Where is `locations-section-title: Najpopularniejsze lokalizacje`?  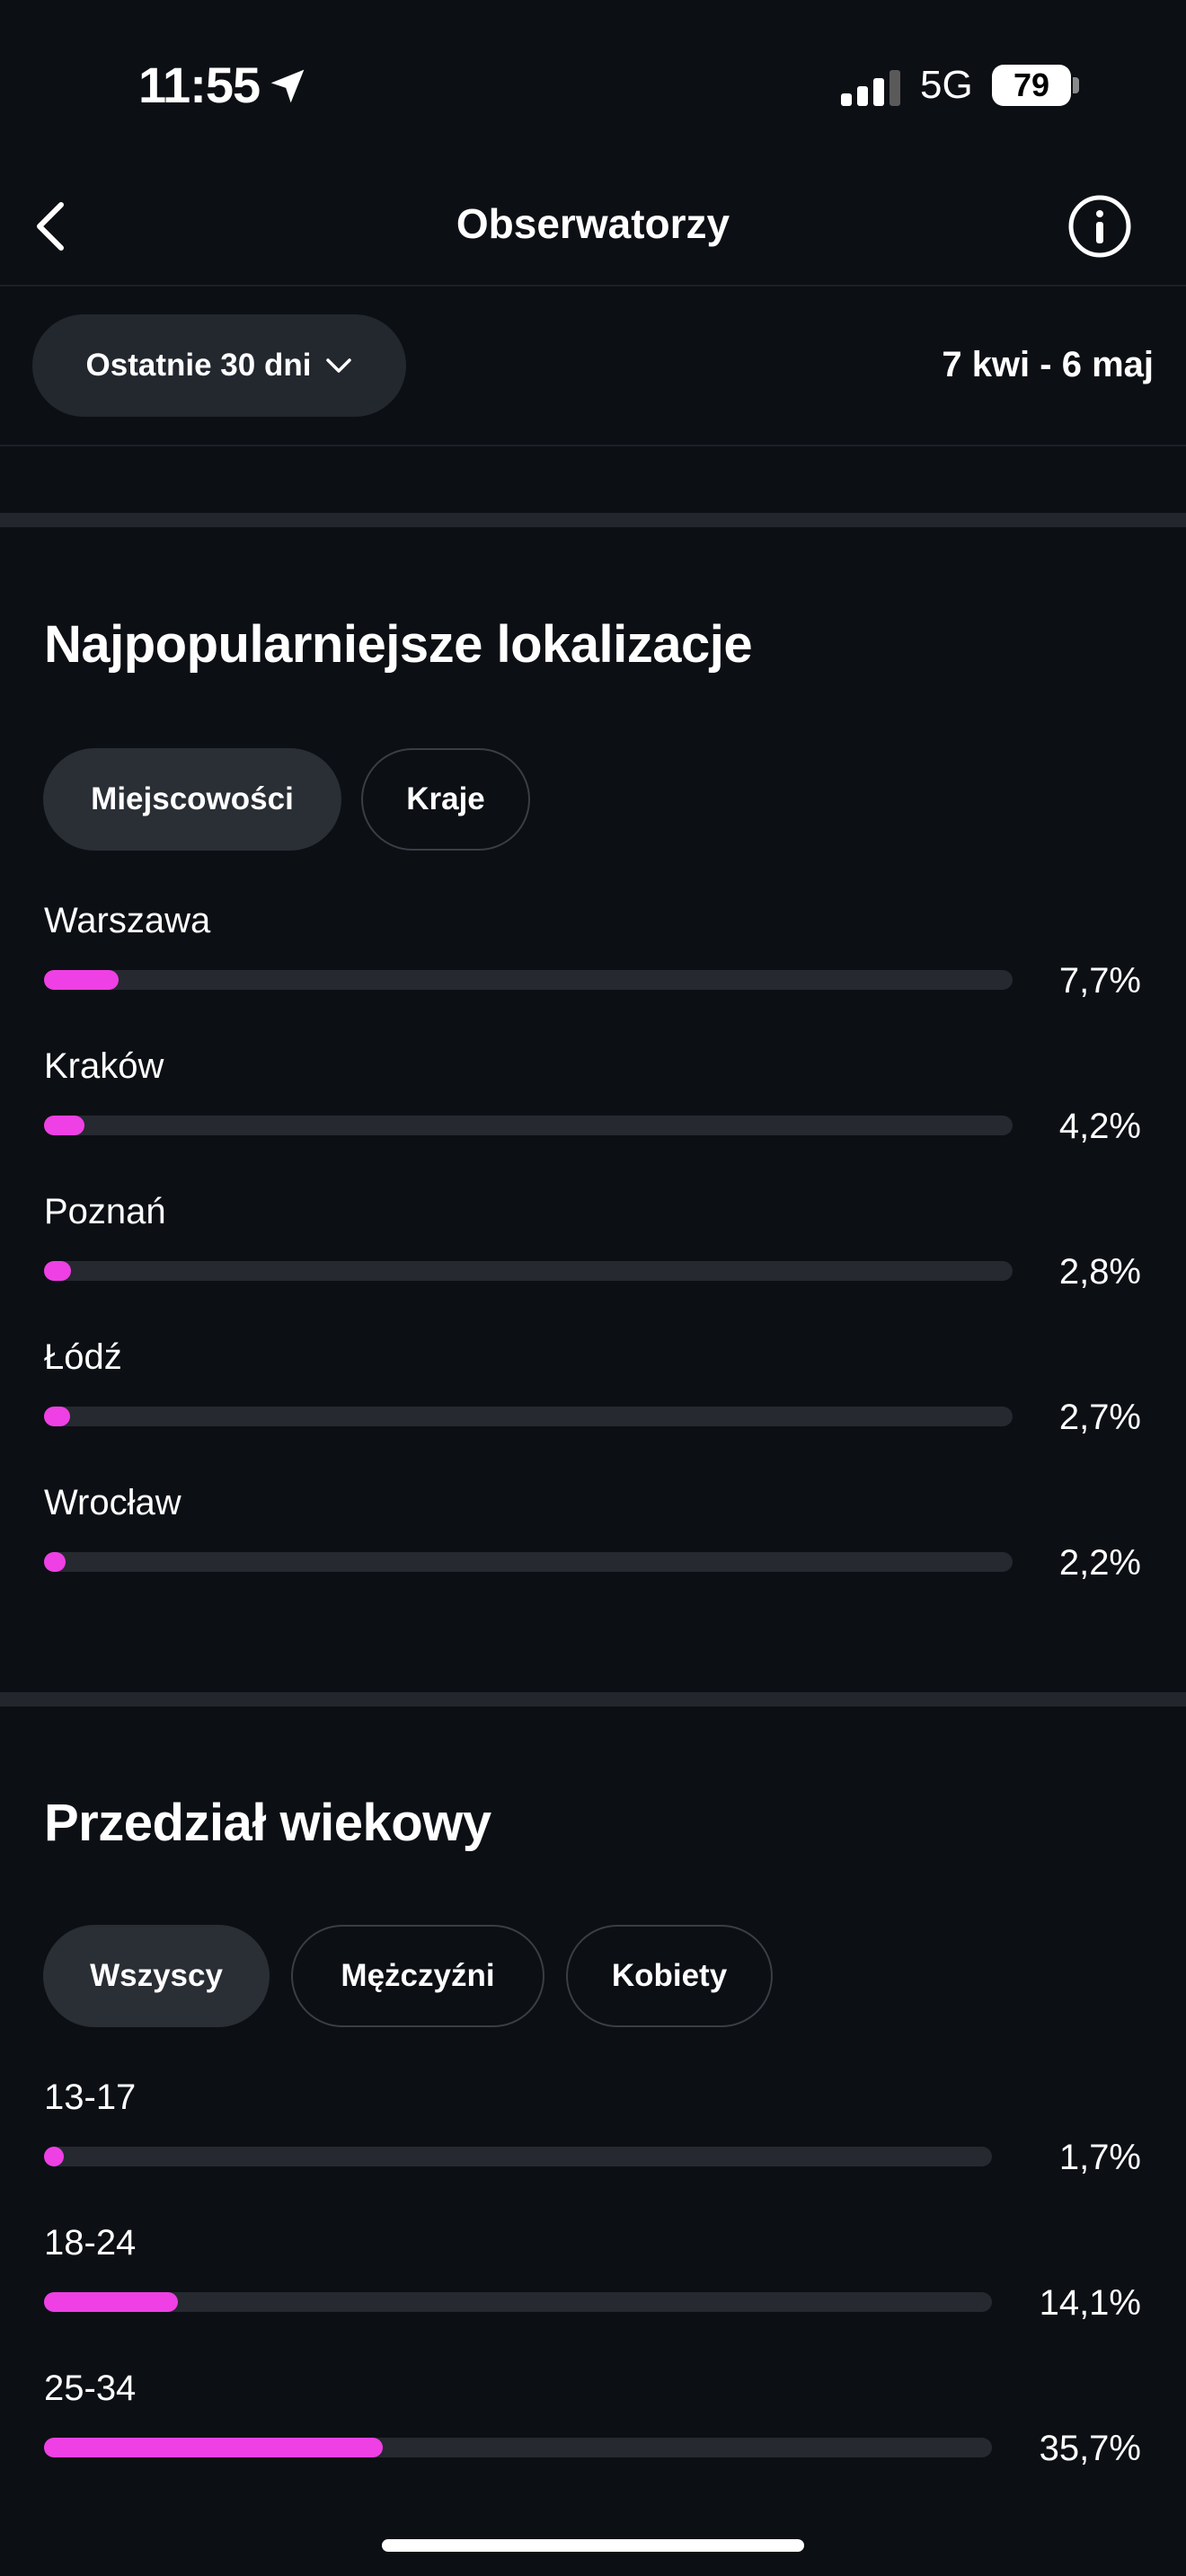 locations-section-title: Najpopularniejsze lokalizacje is located at coordinates (398, 644).